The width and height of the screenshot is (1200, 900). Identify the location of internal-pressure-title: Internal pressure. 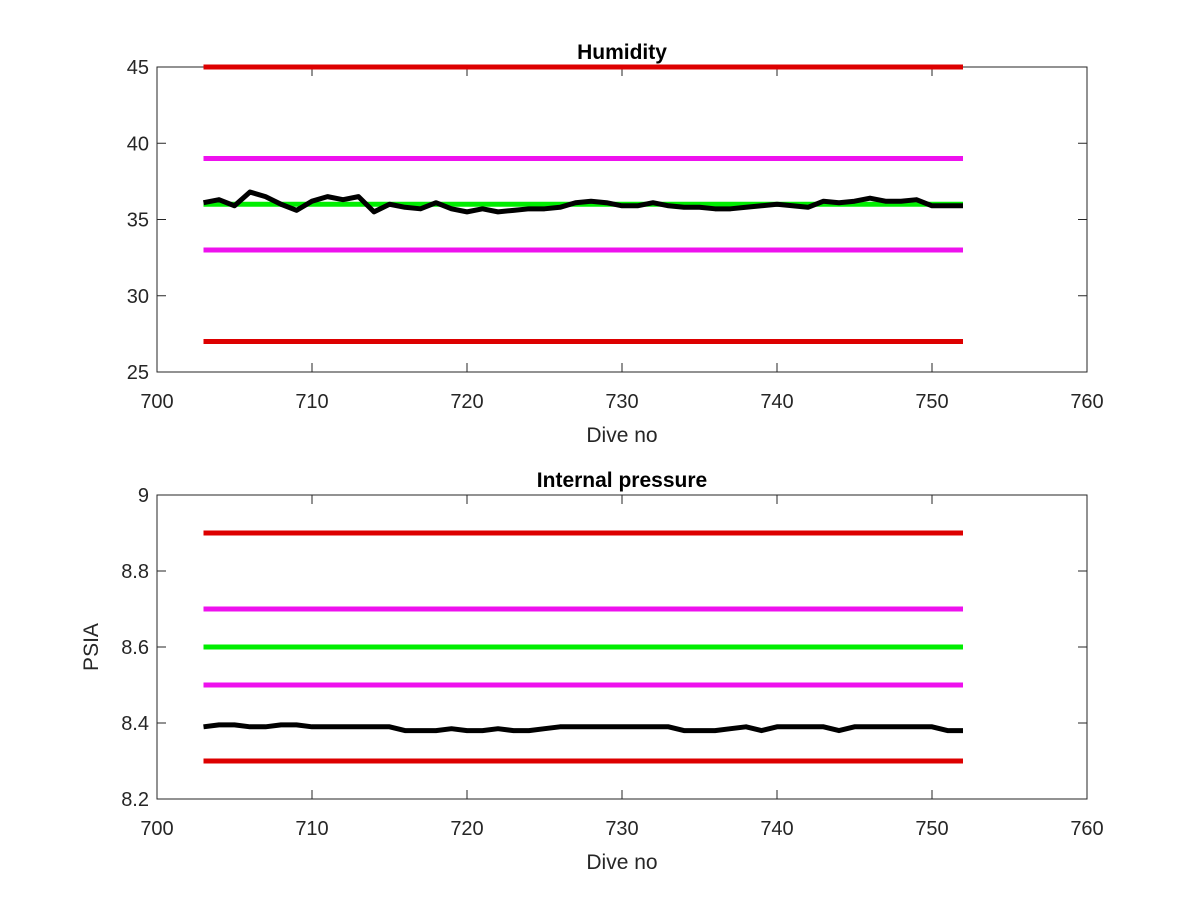
(622, 480).